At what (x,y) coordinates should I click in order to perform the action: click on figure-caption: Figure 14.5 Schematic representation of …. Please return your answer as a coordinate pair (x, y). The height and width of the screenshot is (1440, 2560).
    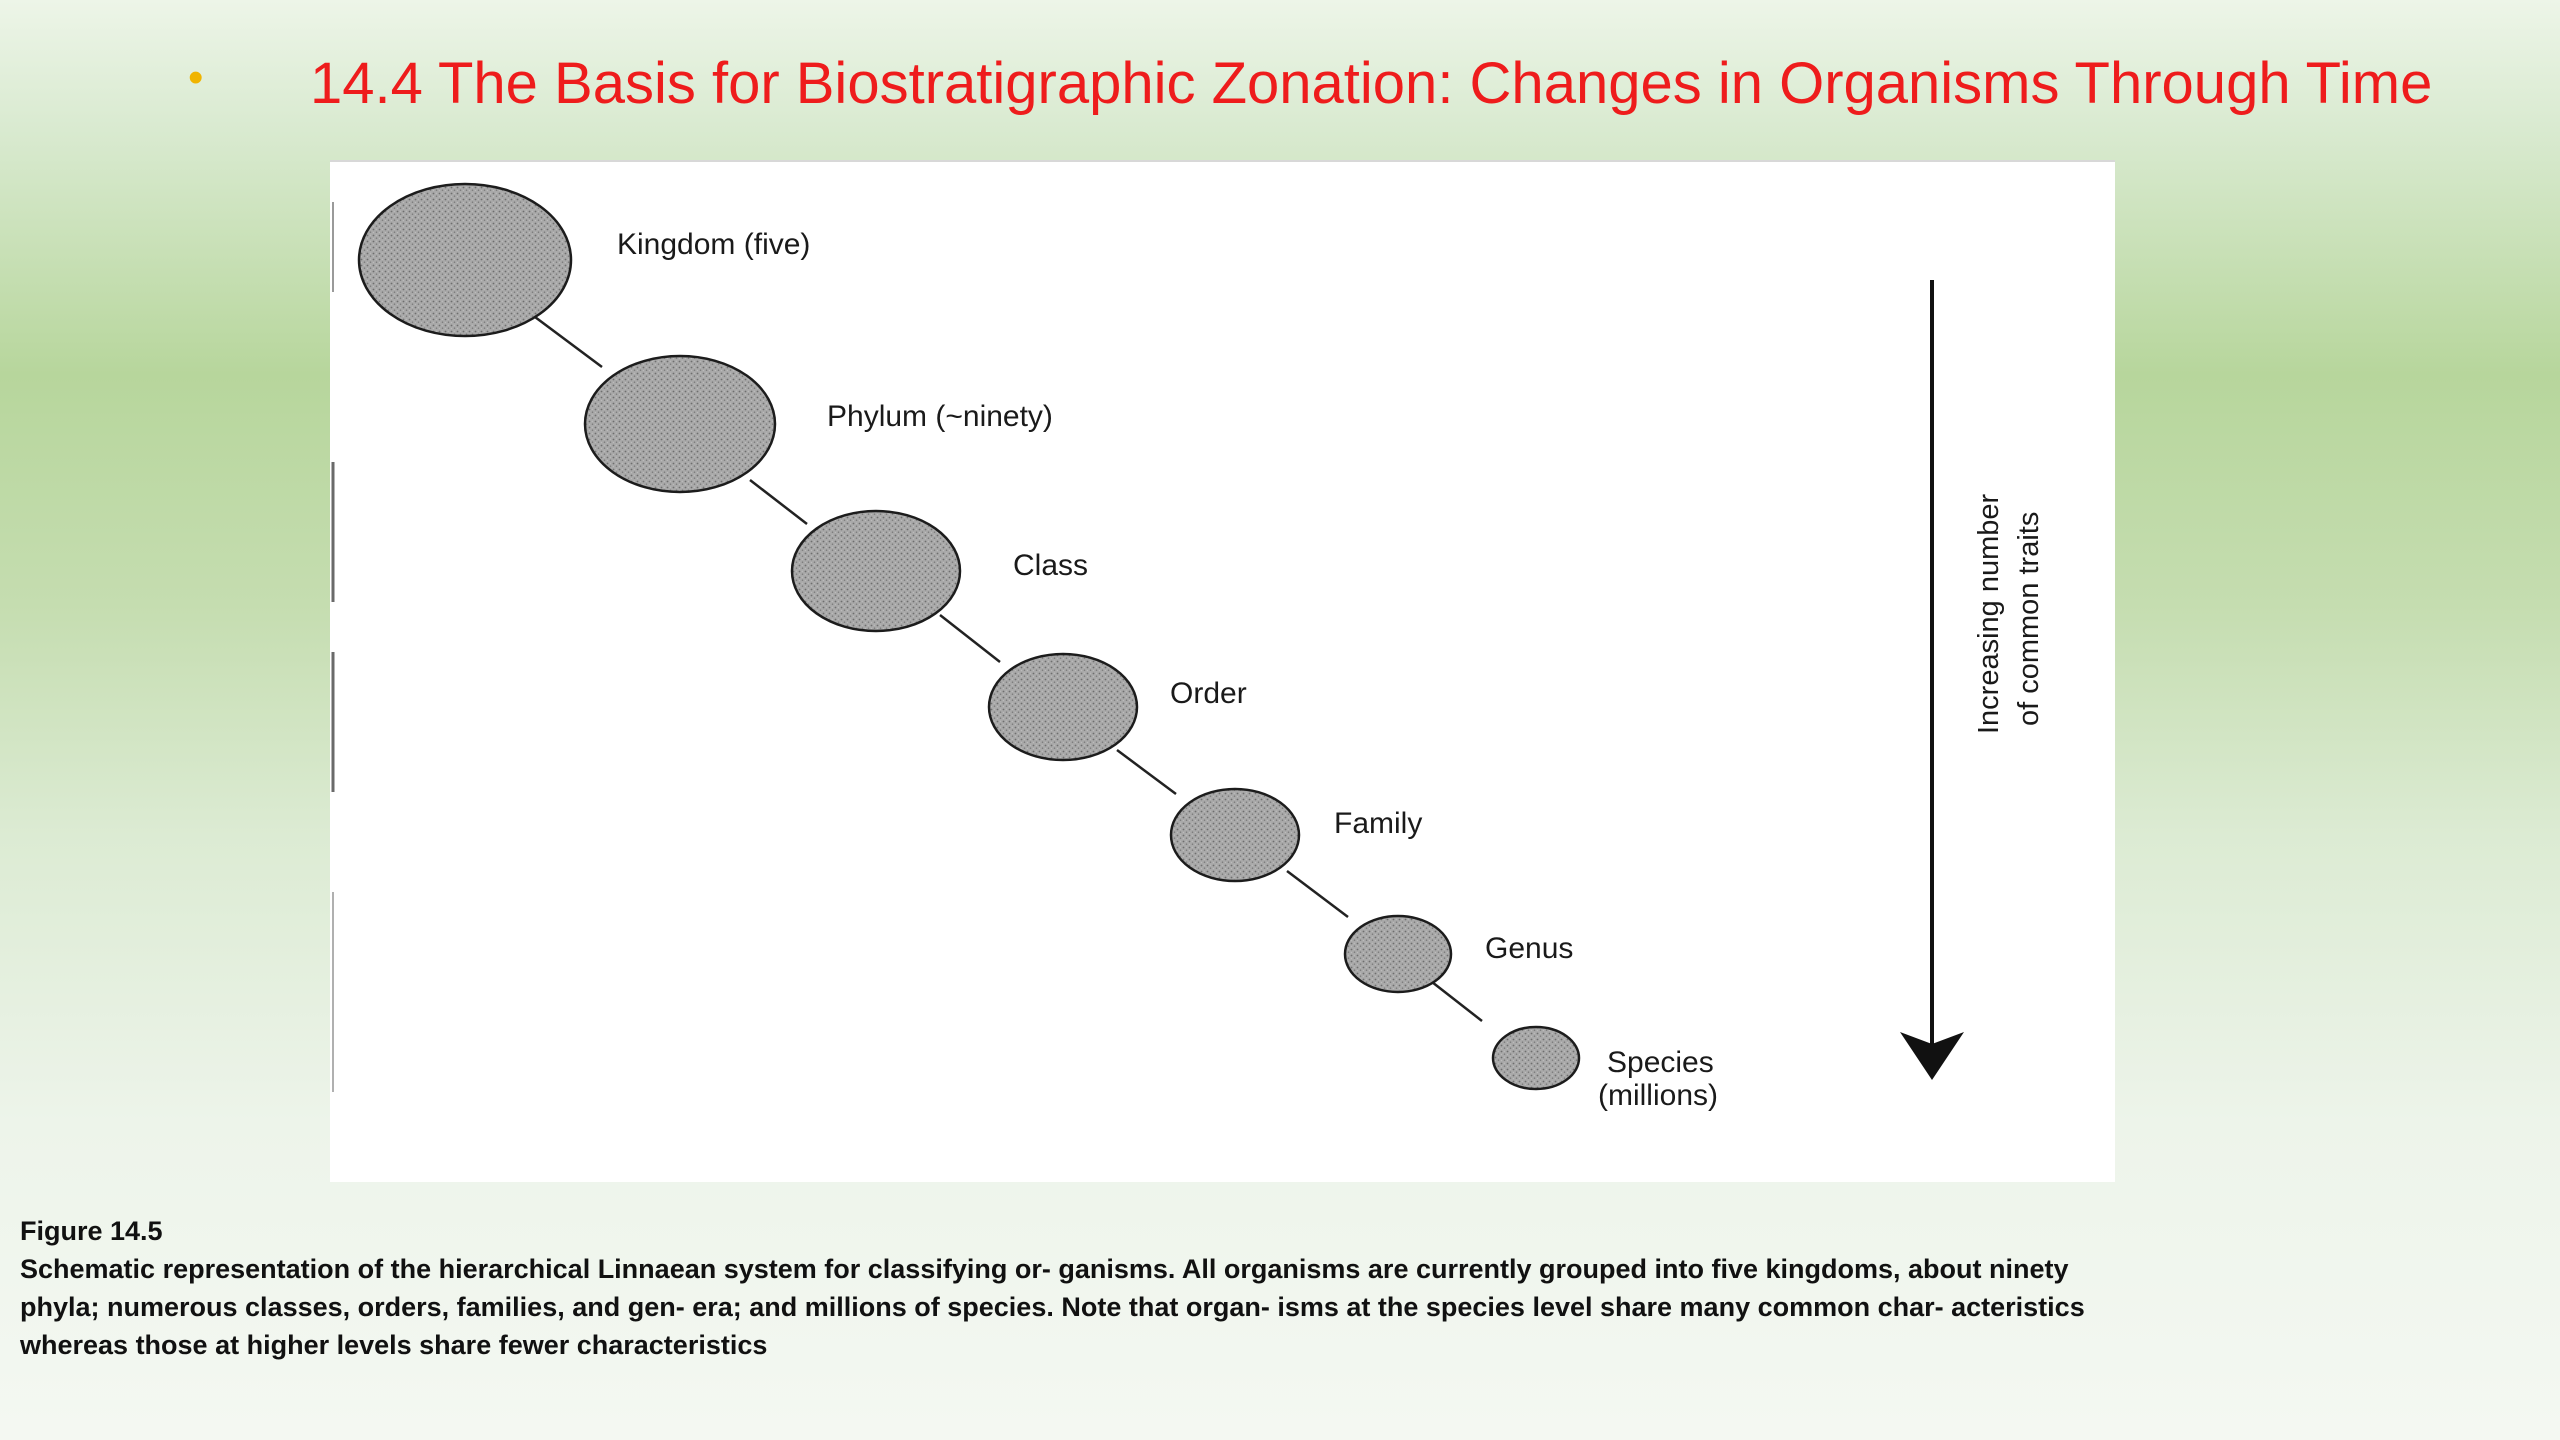
    Looking at the image, I should click on (1090, 1288).